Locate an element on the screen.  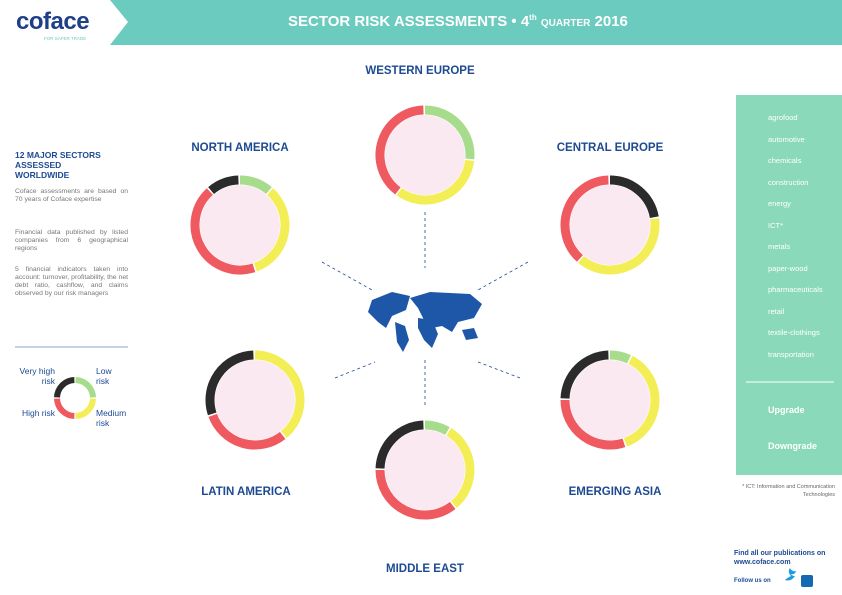
world-map is located at coordinates (425, 322).